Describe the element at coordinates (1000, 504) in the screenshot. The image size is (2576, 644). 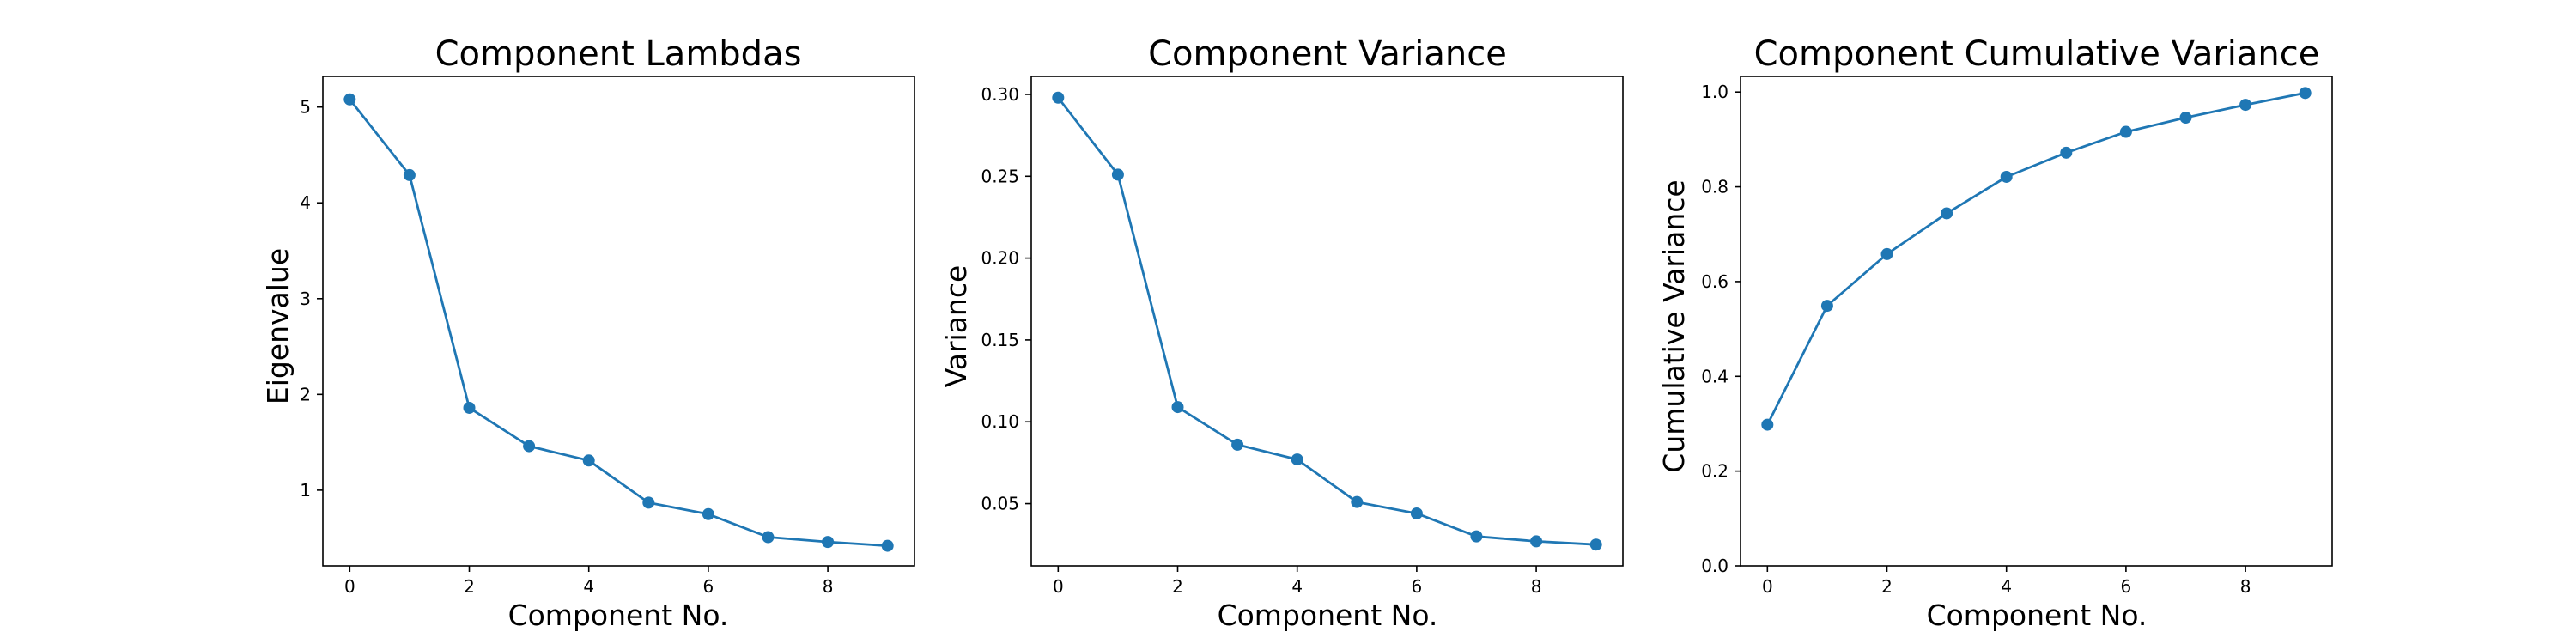
I see `y-tick-label: 0.05` at that location.